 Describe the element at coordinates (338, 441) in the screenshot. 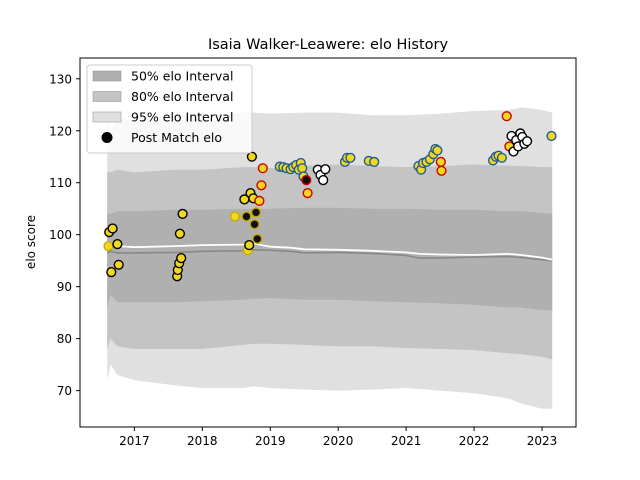

I see `x-tick-label: 2020` at that location.